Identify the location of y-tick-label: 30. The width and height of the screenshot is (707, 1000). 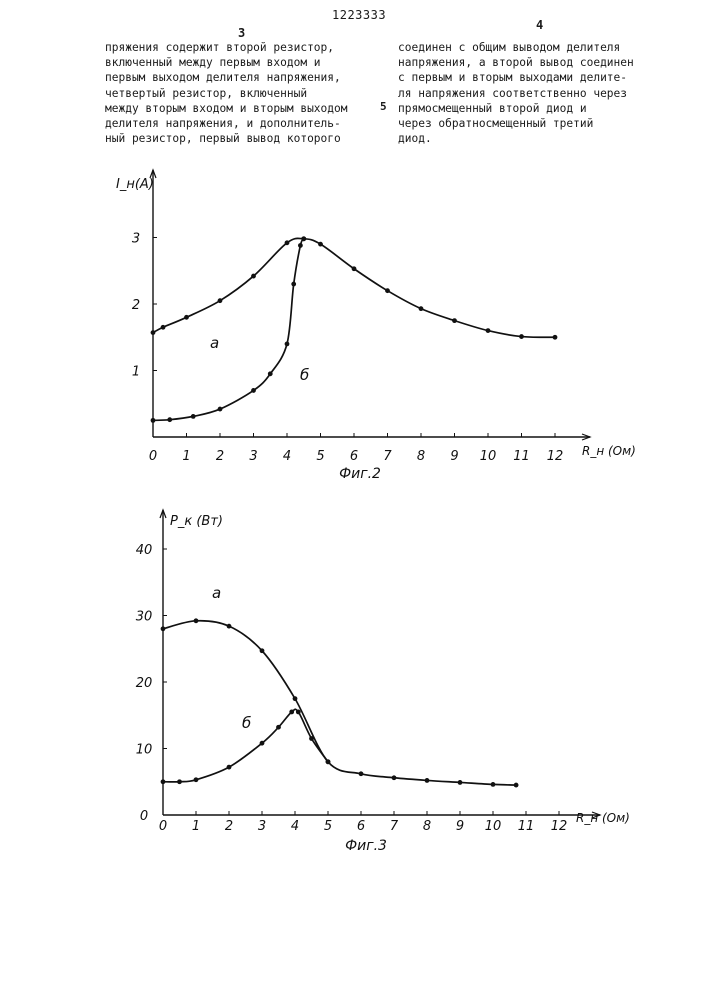
(144, 617).